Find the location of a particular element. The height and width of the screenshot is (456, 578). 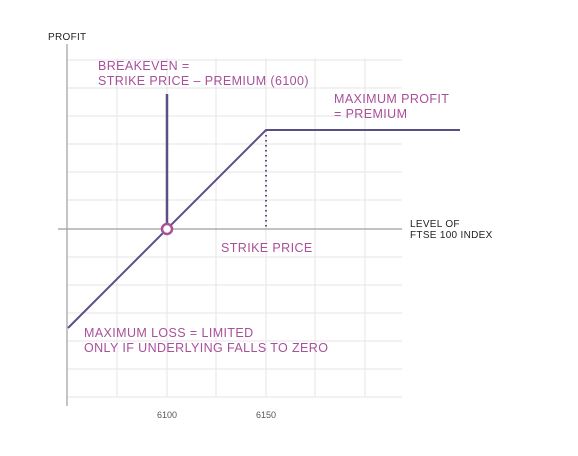

maximum-profit-annotation: = PREMIUM is located at coordinates (370, 114).